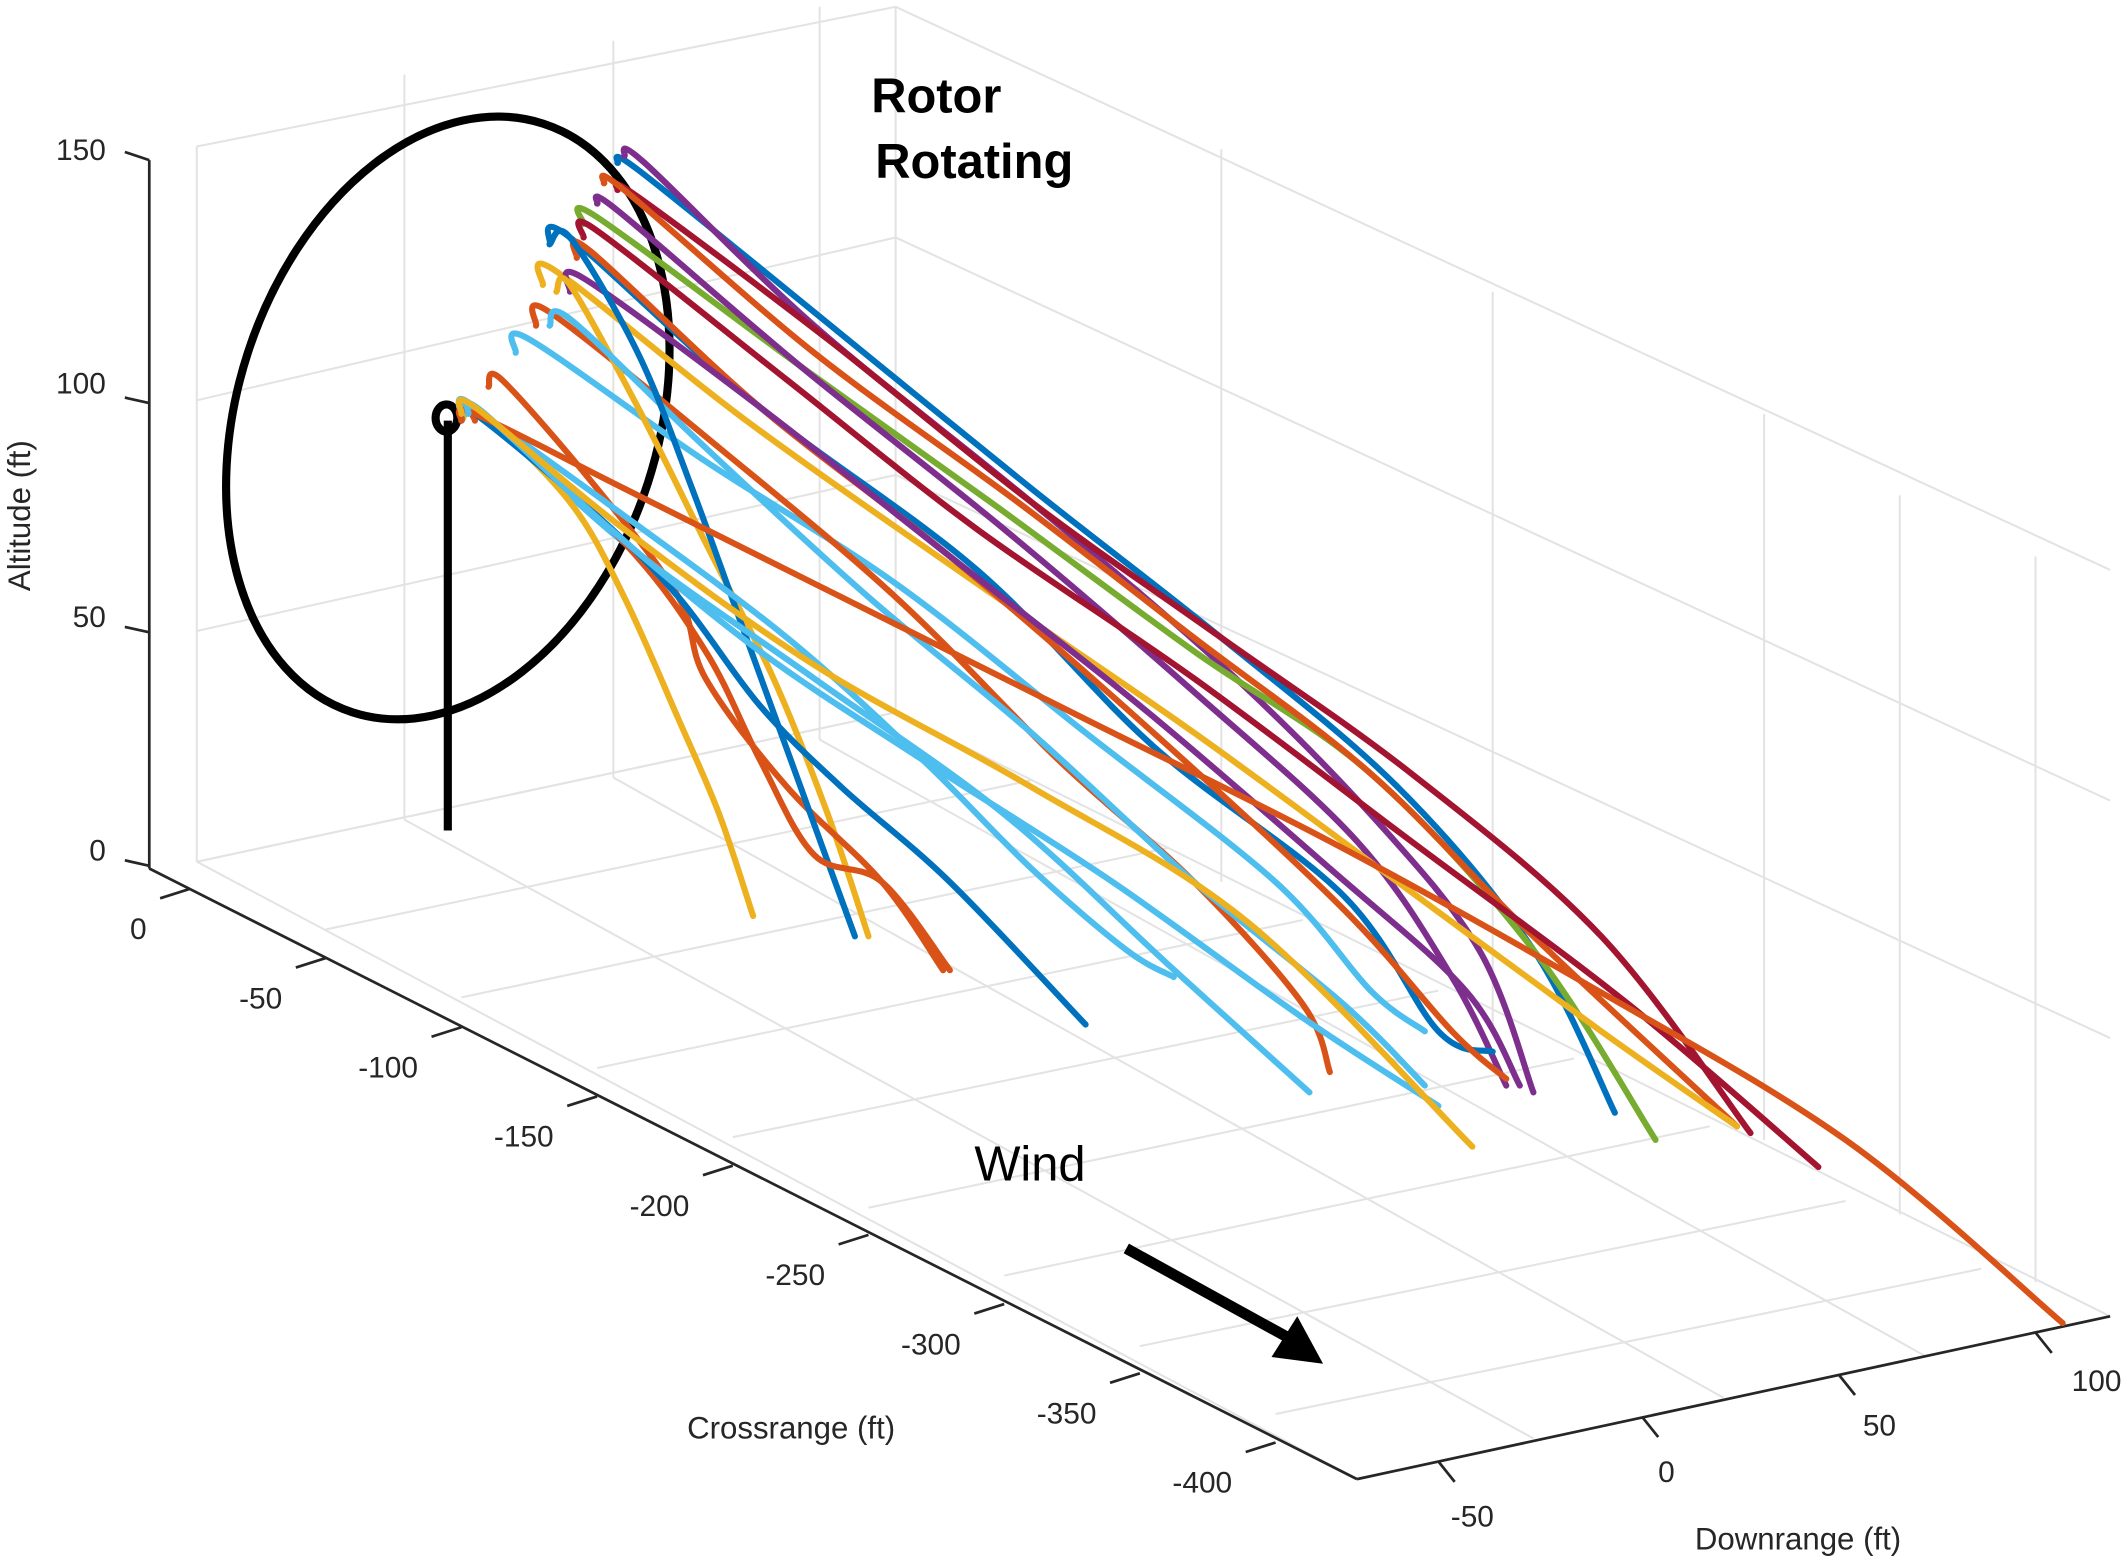 The image size is (2128, 1563). Describe the element at coordinates (97, 850) in the screenshot. I see `z-tick-label: 0` at that location.